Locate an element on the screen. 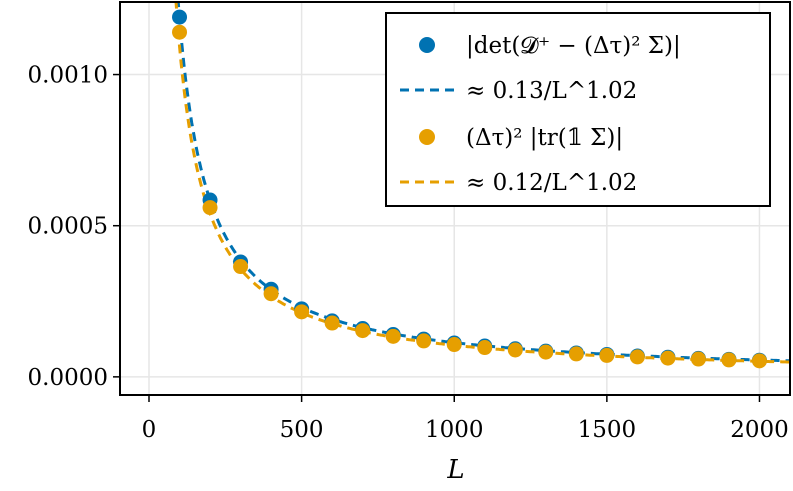  y-tick-label: 0.0010 is located at coordinates (68, 76).